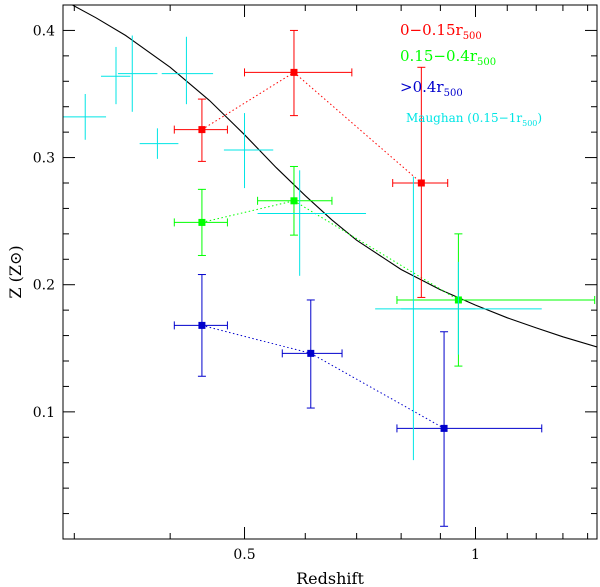 The width and height of the screenshot is (600, 587). I want to click on y-tick-label: 0.4, so click(44, 31).